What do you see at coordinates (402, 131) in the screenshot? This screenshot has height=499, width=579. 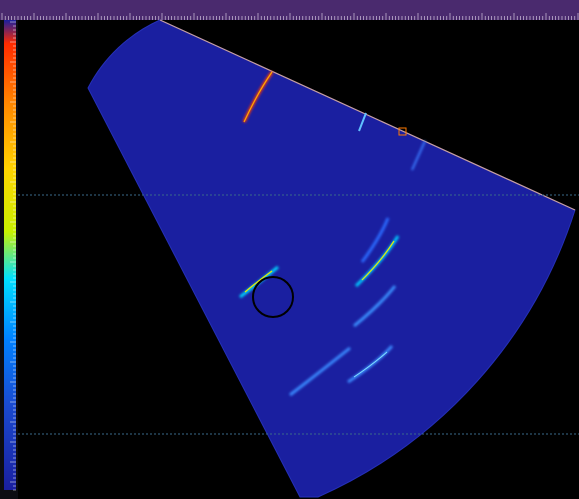 I see `gate-marker` at bounding box center [402, 131].